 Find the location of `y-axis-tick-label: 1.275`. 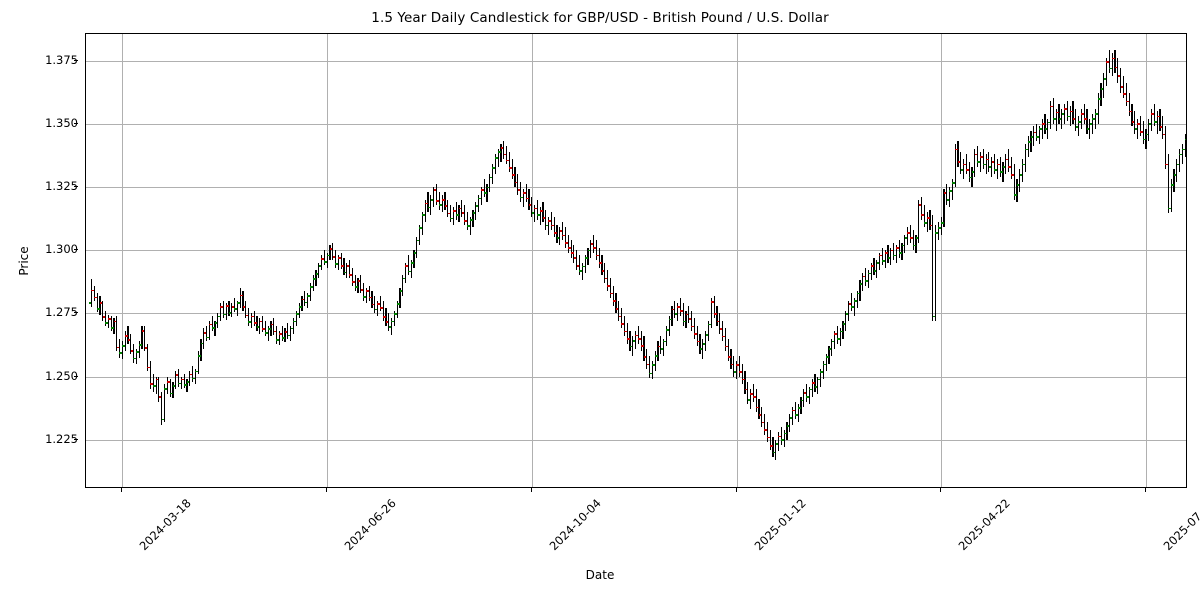

y-axis-tick-label: 1.275 is located at coordinates (61, 312).